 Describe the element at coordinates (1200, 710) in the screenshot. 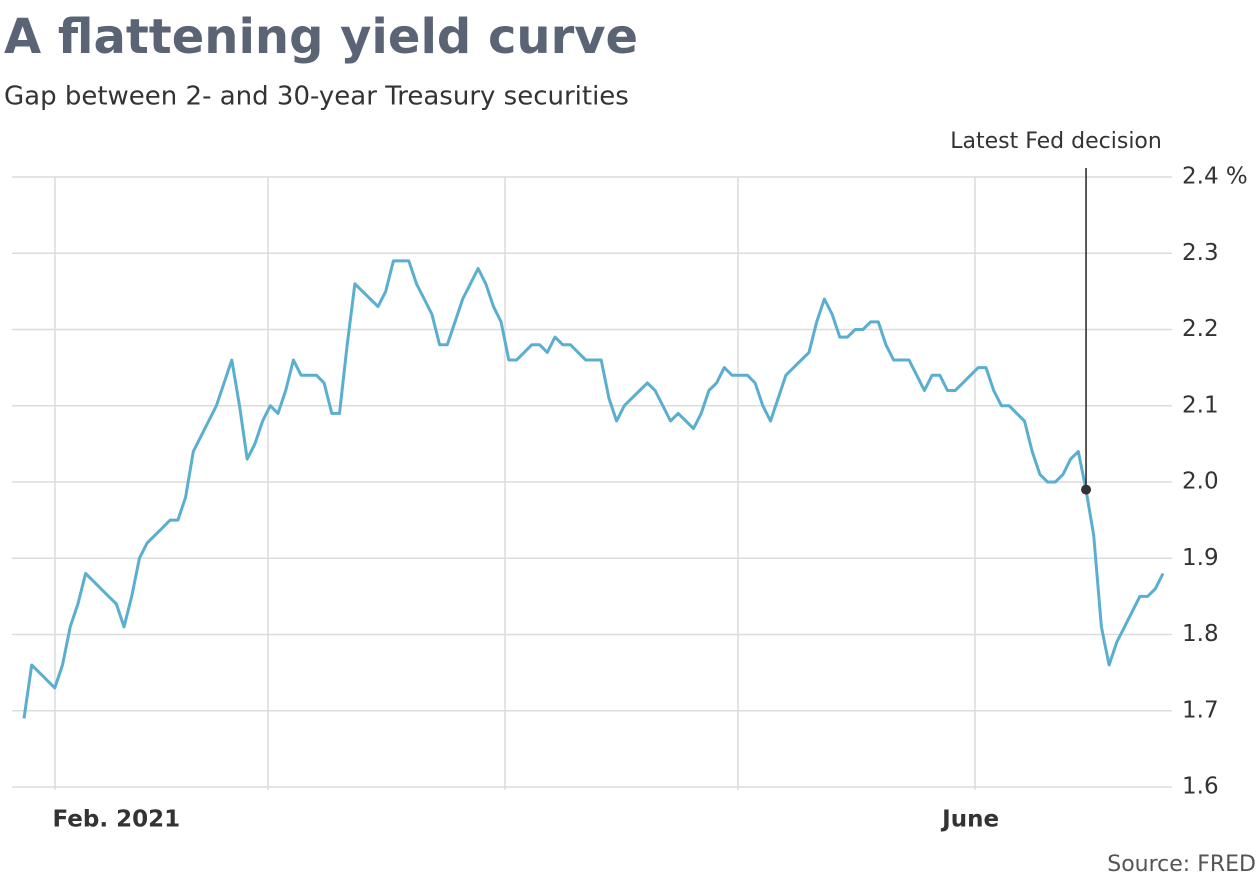

I see `y-tick-label: 1.7` at that location.